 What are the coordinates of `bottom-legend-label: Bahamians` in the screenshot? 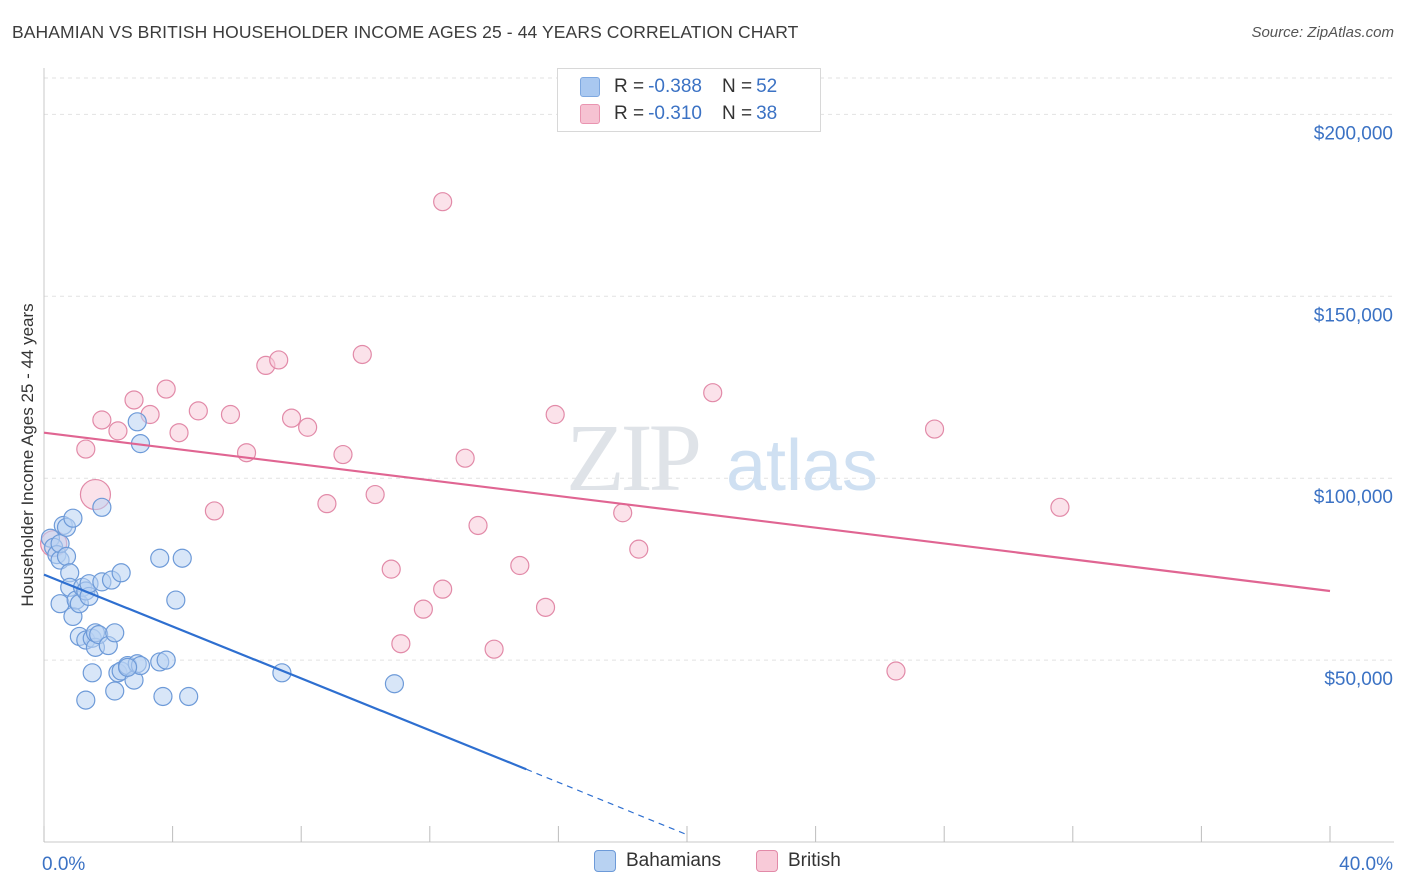 It's located at (674, 860).